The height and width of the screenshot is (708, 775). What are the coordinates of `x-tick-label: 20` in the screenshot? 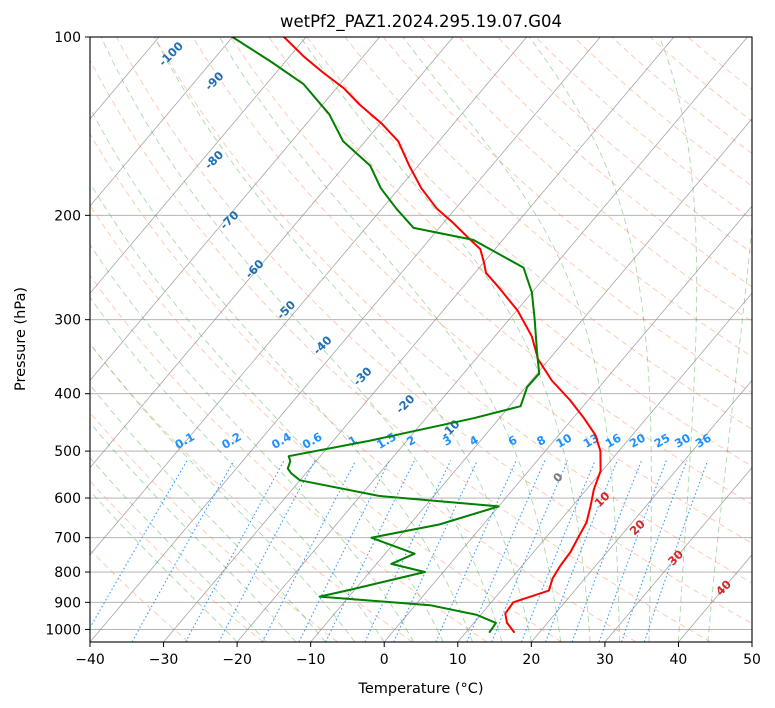 It's located at (531, 660).